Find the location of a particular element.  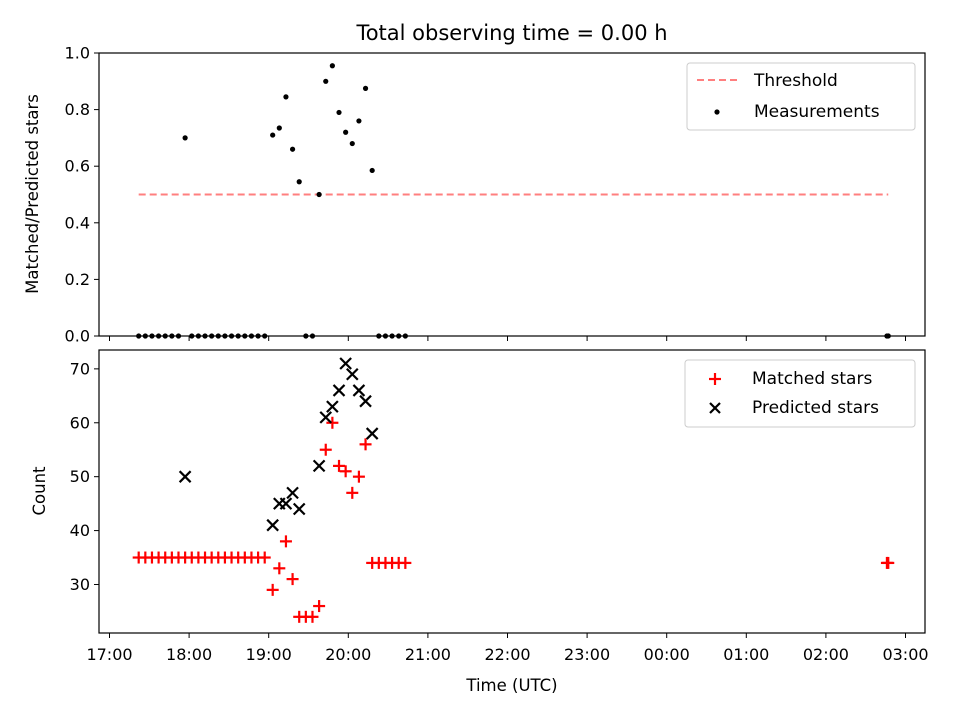

x-tick-label: 23:00 is located at coordinates (587, 654).